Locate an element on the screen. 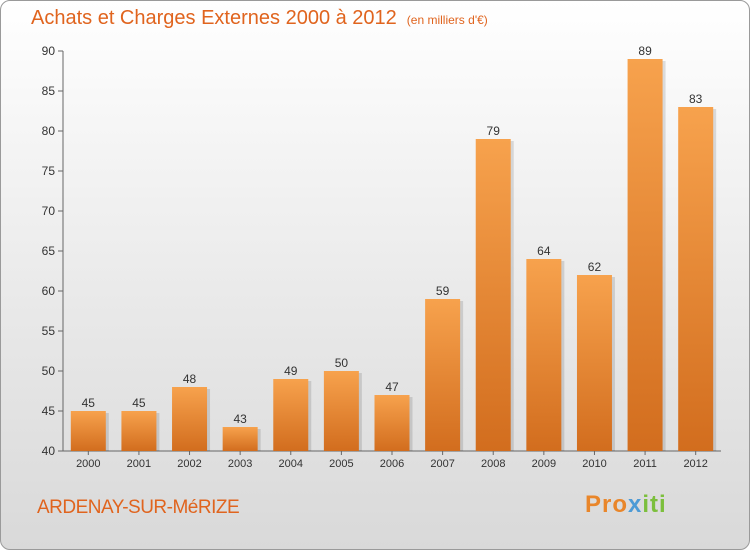 This screenshot has width=750, height=550. logo-part: x is located at coordinates (635, 504).